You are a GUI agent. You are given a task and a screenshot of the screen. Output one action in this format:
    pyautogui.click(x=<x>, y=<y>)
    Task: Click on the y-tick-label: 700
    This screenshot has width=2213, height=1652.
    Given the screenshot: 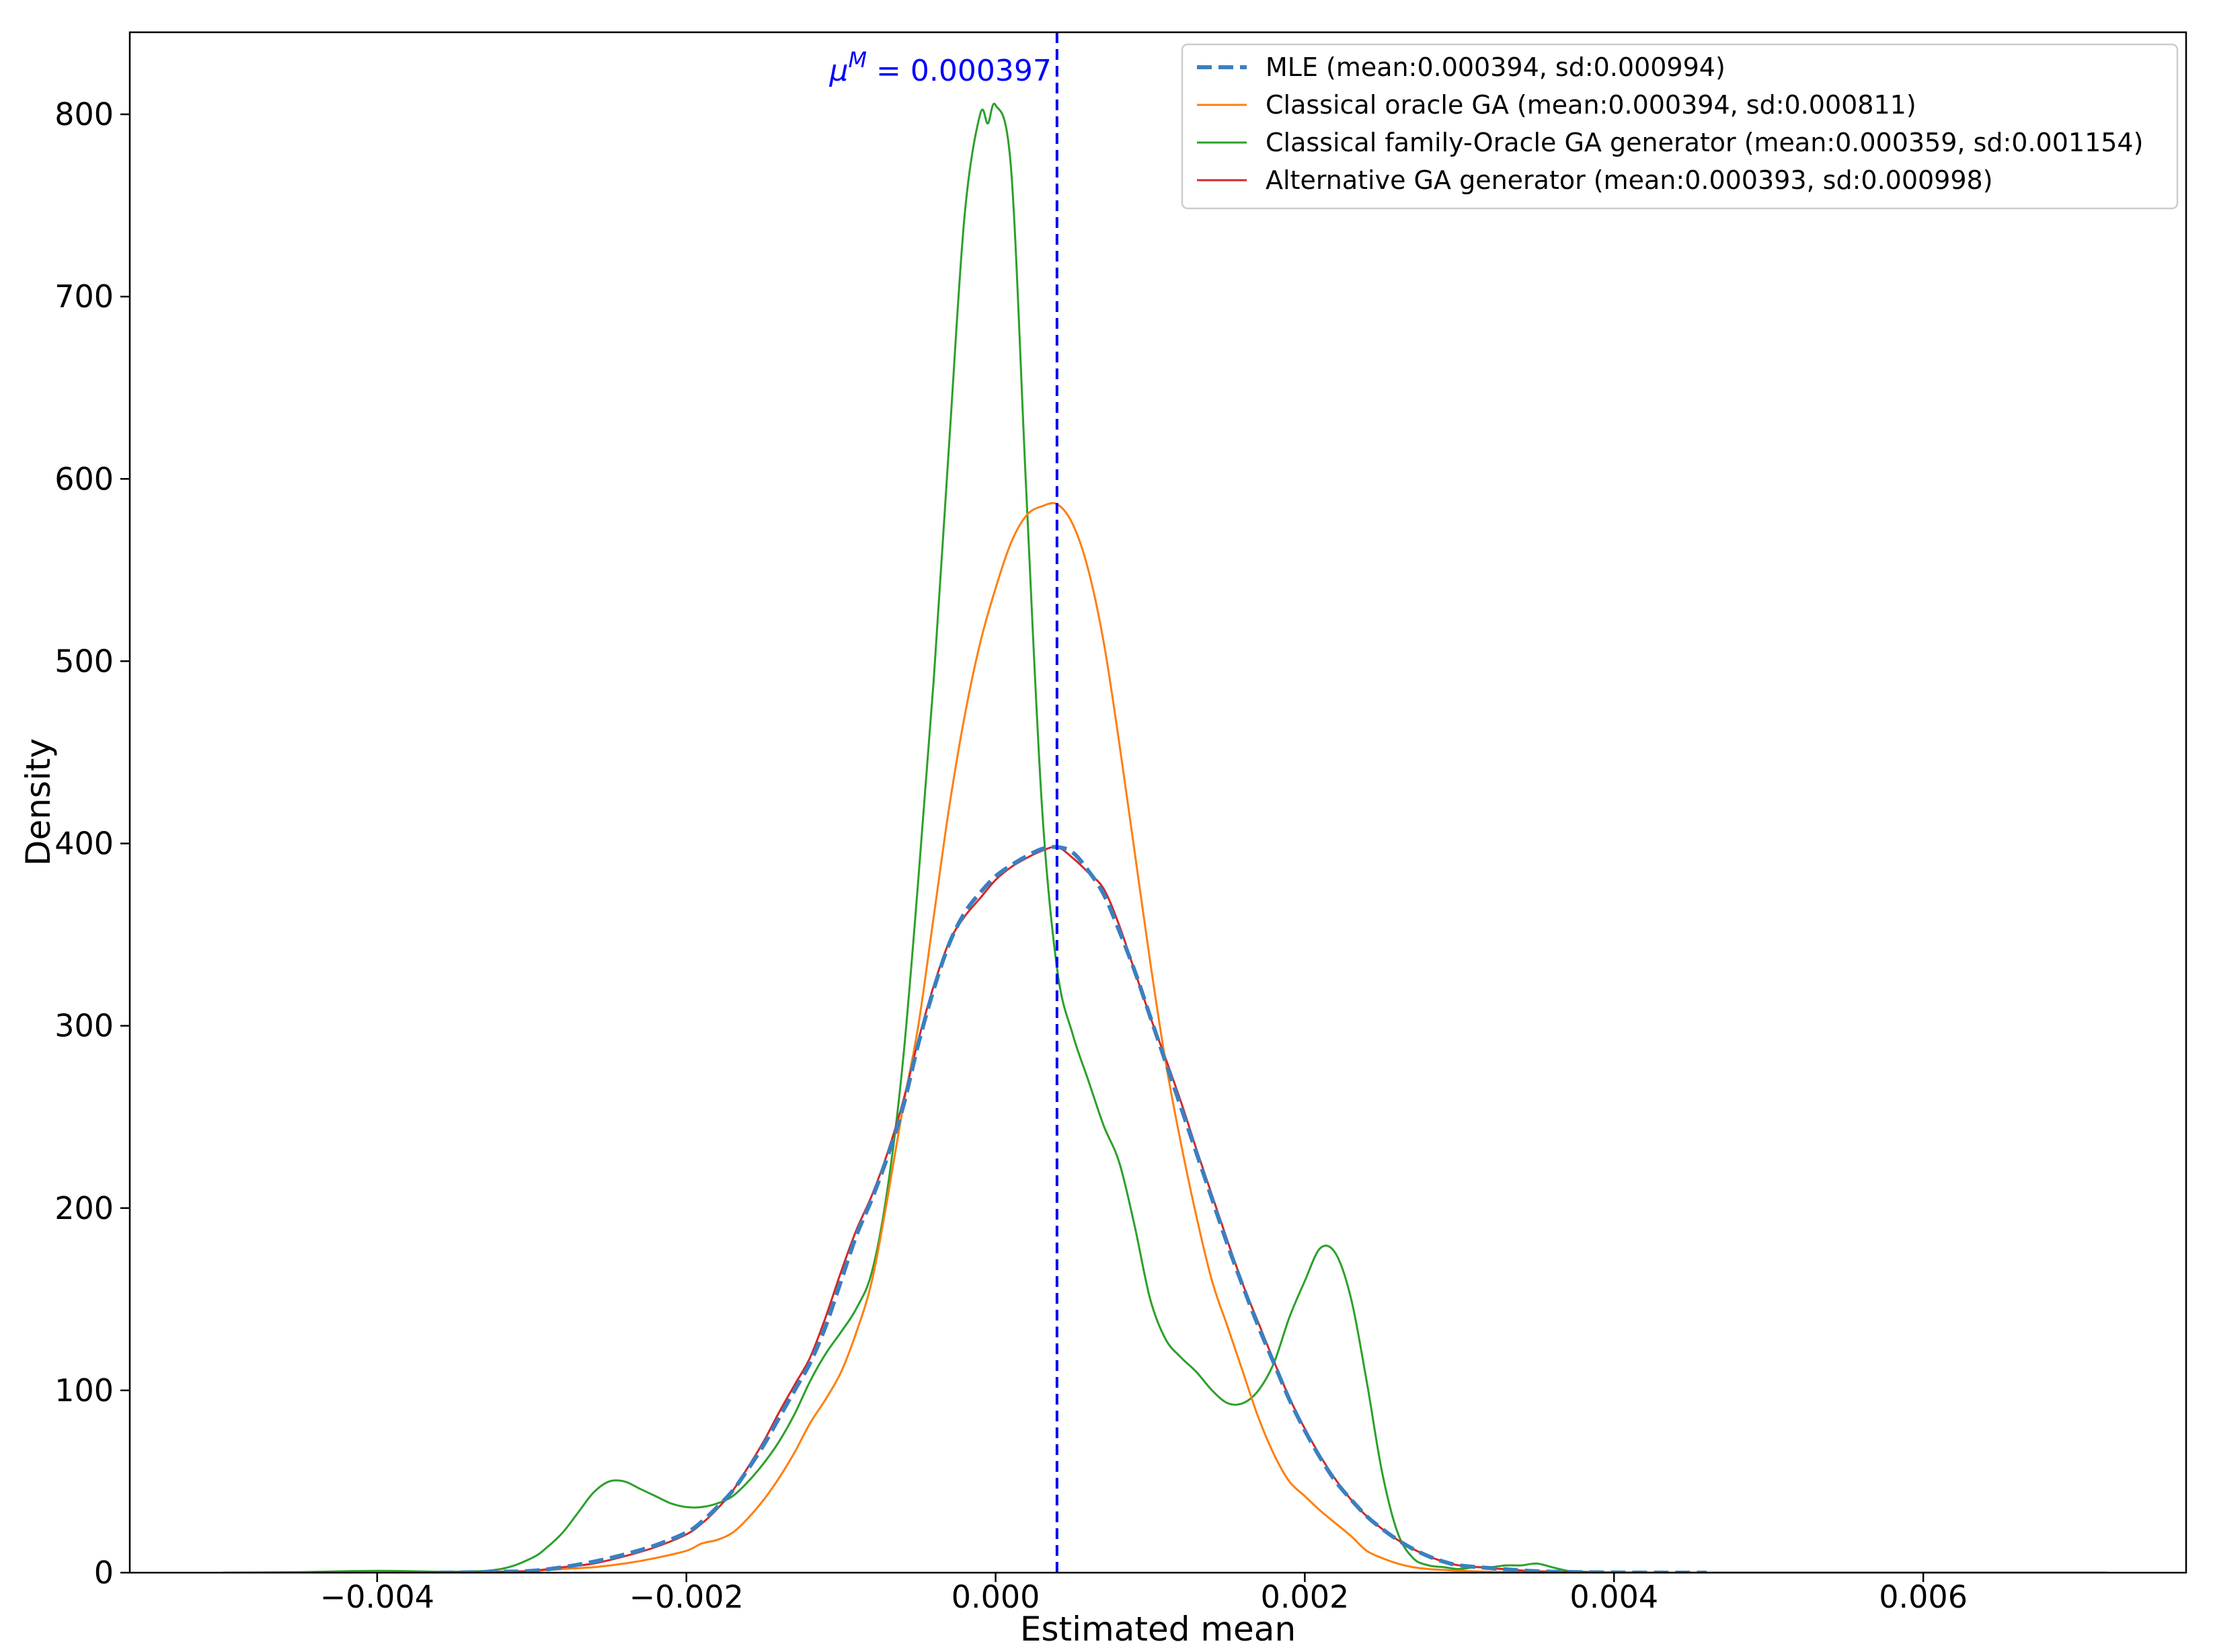 What is the action you would take?
    pyautogui.click(x=84, y=296)
    